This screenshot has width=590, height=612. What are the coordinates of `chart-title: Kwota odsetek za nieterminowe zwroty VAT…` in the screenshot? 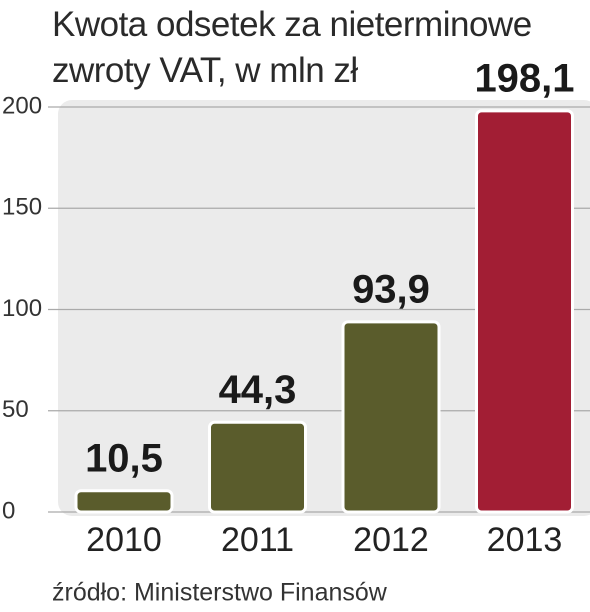 It's located at (292, 47).